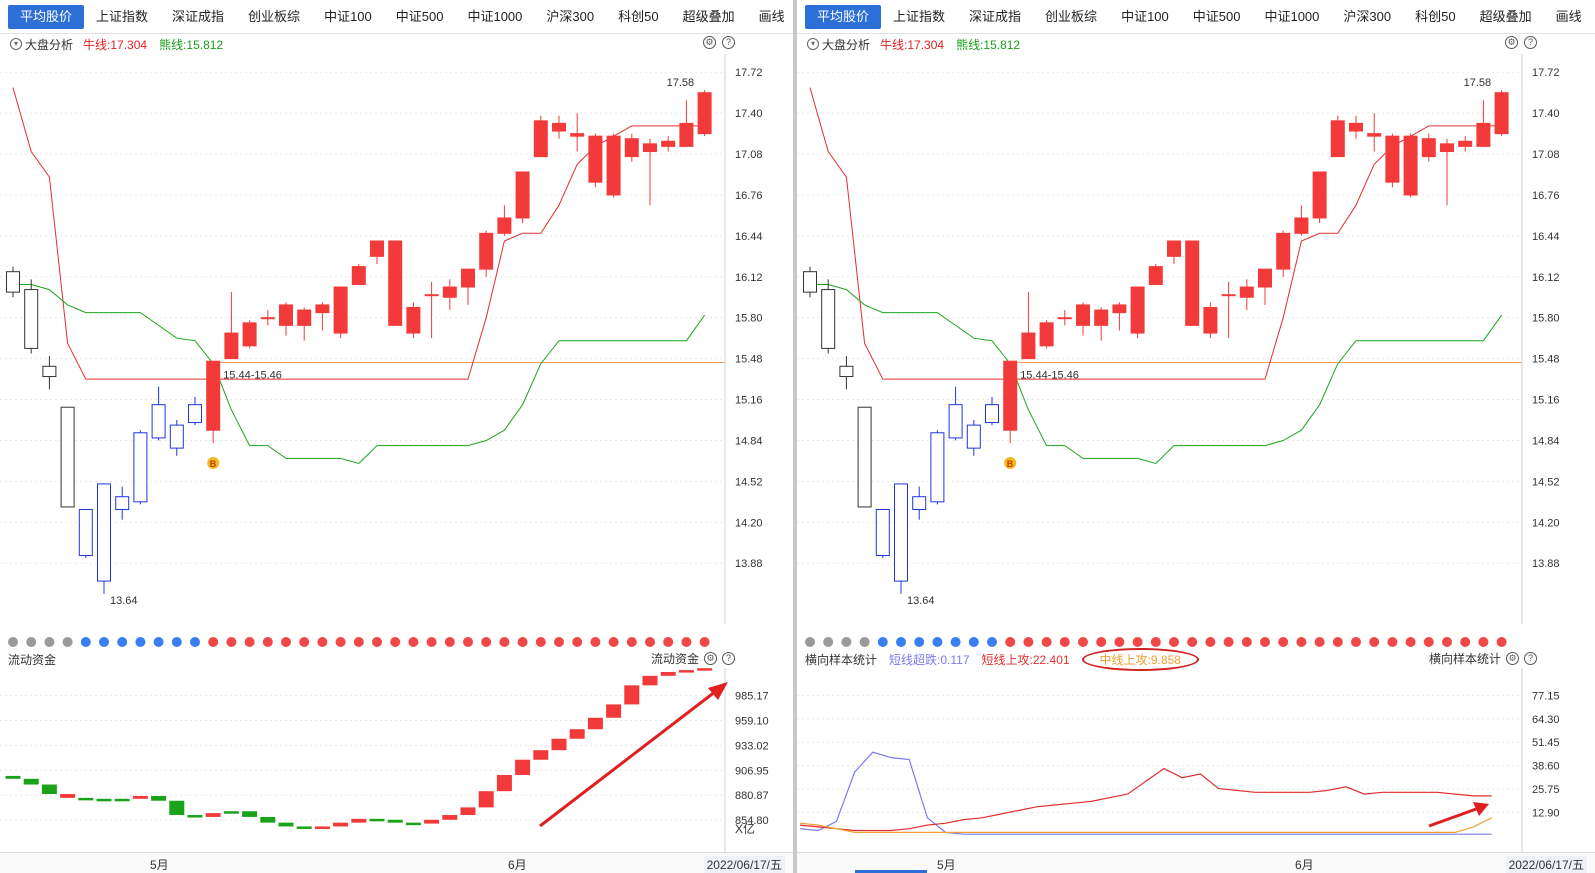  What do you see at coordinates (752, 697) in the screenshot?
I see `flow-tick-label: 985.17` at bounding box center [752, 697].